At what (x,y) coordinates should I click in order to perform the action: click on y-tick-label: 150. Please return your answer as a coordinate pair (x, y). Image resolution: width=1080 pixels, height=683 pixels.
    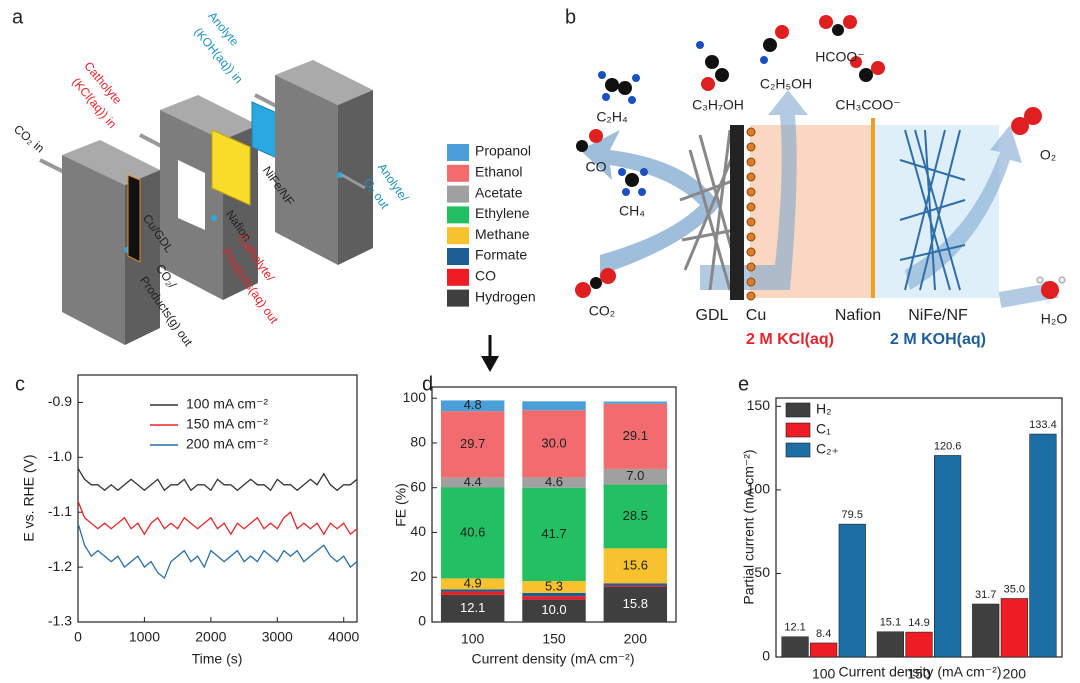
    Looking at the image, I should click on (759, 405).